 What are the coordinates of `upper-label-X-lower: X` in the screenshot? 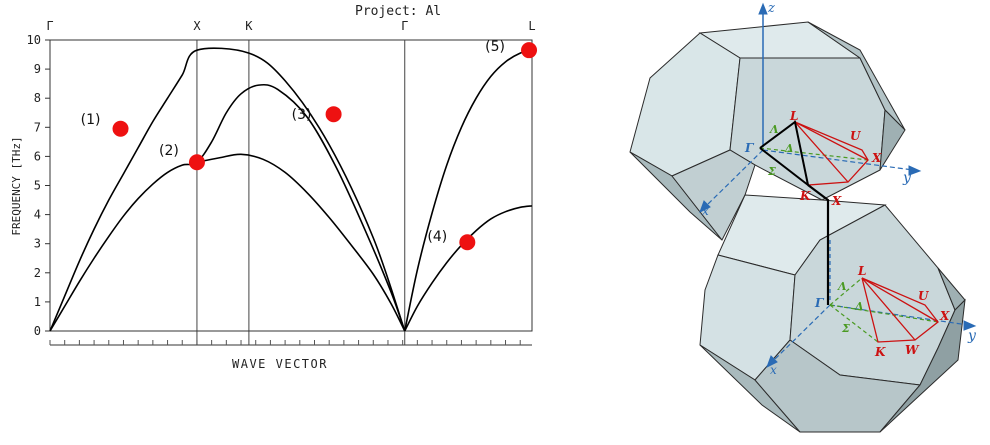 It's located at (836, 201).